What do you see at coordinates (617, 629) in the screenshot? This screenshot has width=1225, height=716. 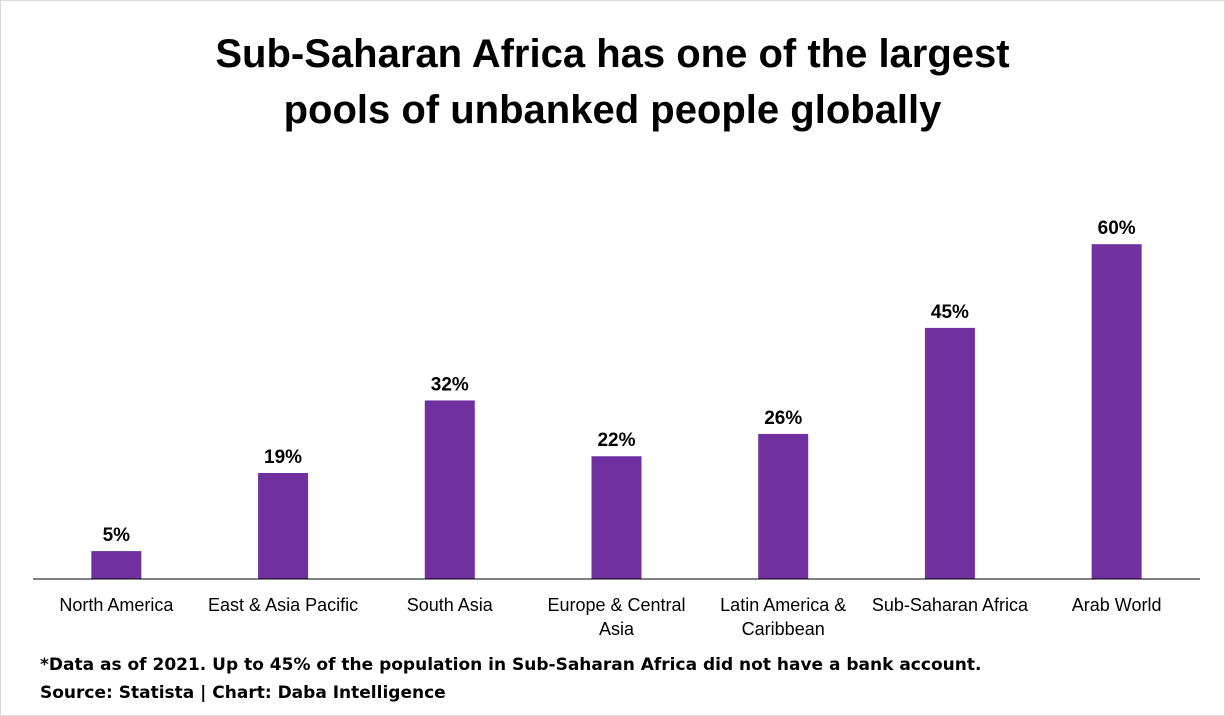 I see `x-tick-label: Asia` at bounding box center [617, 629].